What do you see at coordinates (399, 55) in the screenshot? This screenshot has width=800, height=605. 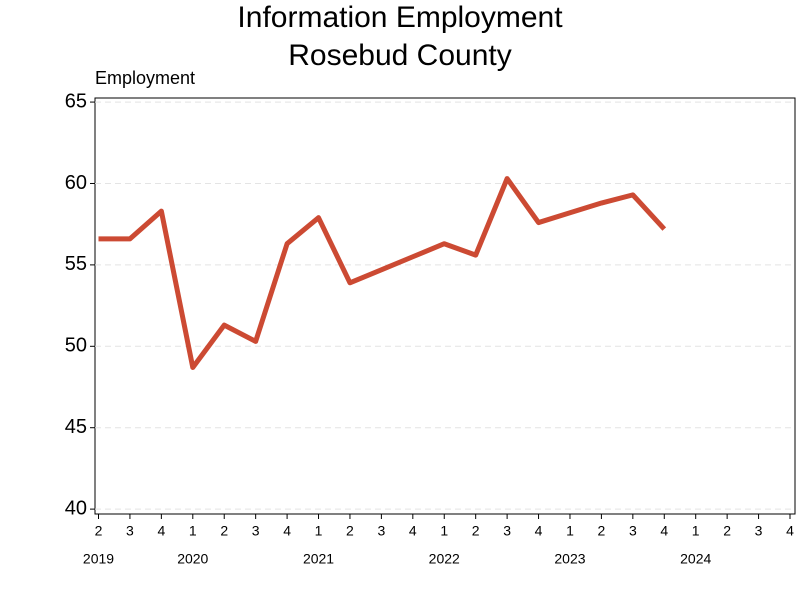 I see `chart-subtitle: Rosebud County` at bounding box center [399, 55].